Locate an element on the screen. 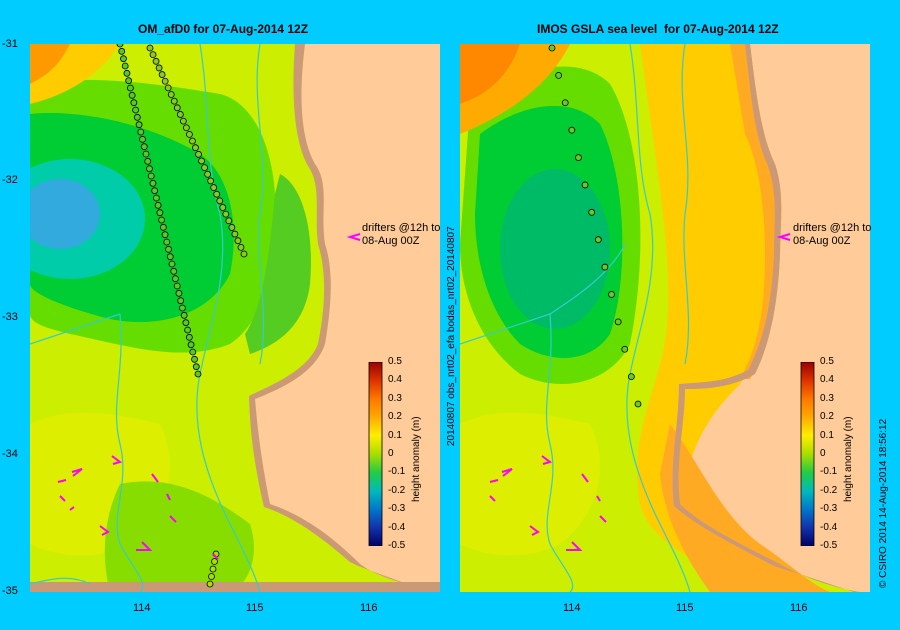 Image resolution: width=900 pixels, height=630 pixels. left-green-south is located at coordinates (179, 536).